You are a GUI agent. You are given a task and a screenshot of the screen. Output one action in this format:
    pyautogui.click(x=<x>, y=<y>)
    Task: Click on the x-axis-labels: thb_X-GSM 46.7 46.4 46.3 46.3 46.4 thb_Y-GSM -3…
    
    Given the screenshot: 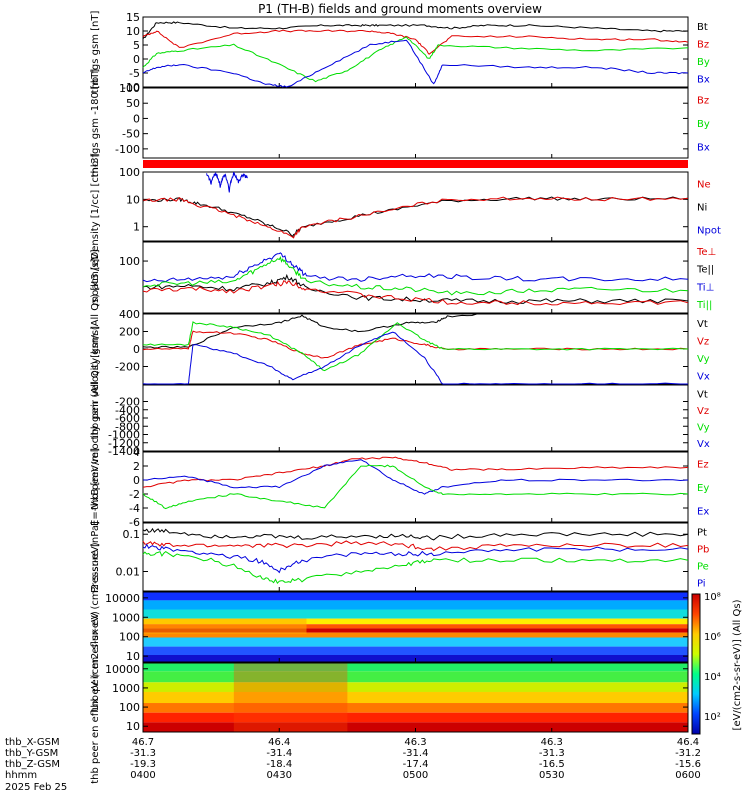 What is the action you would take?
    pyautogui.click(x=353, y=765)
    